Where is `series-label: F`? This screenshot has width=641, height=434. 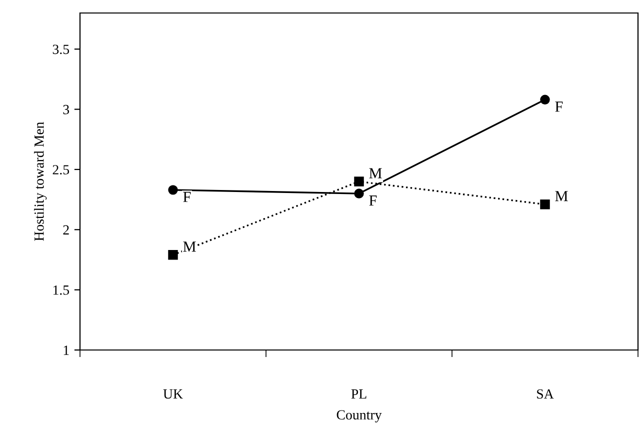 series-label: F is located at coordinates (187, 197).